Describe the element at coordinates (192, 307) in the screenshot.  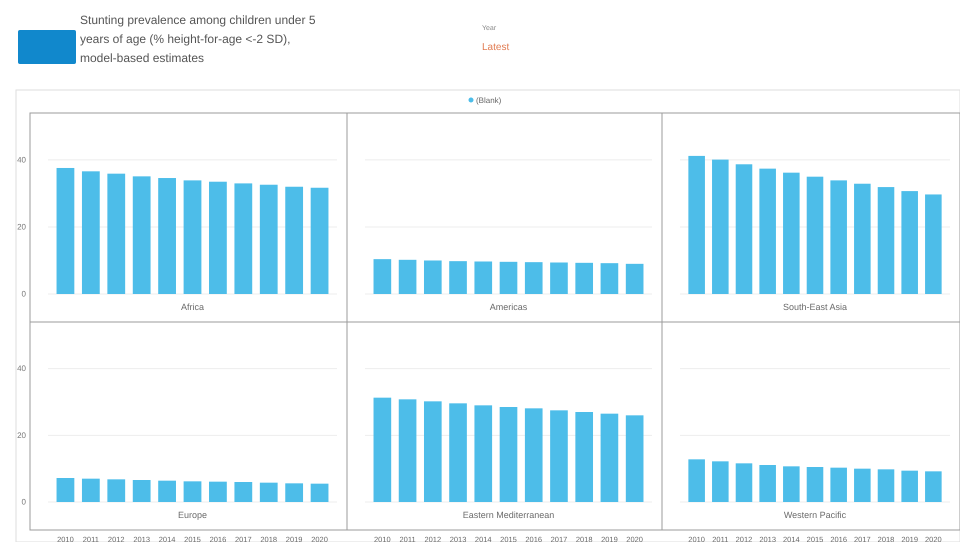
I see `x-axis-title: Africa` at that location.